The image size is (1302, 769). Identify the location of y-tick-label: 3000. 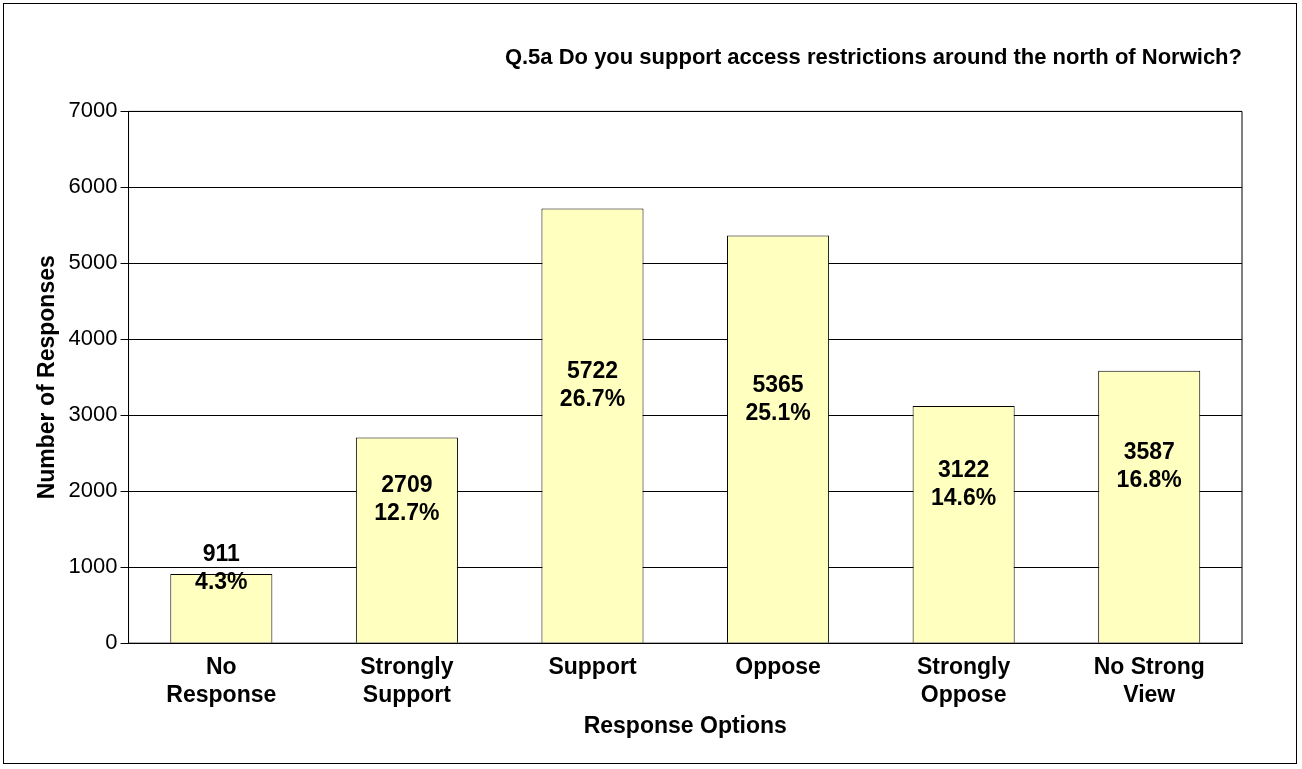
(93, 414).